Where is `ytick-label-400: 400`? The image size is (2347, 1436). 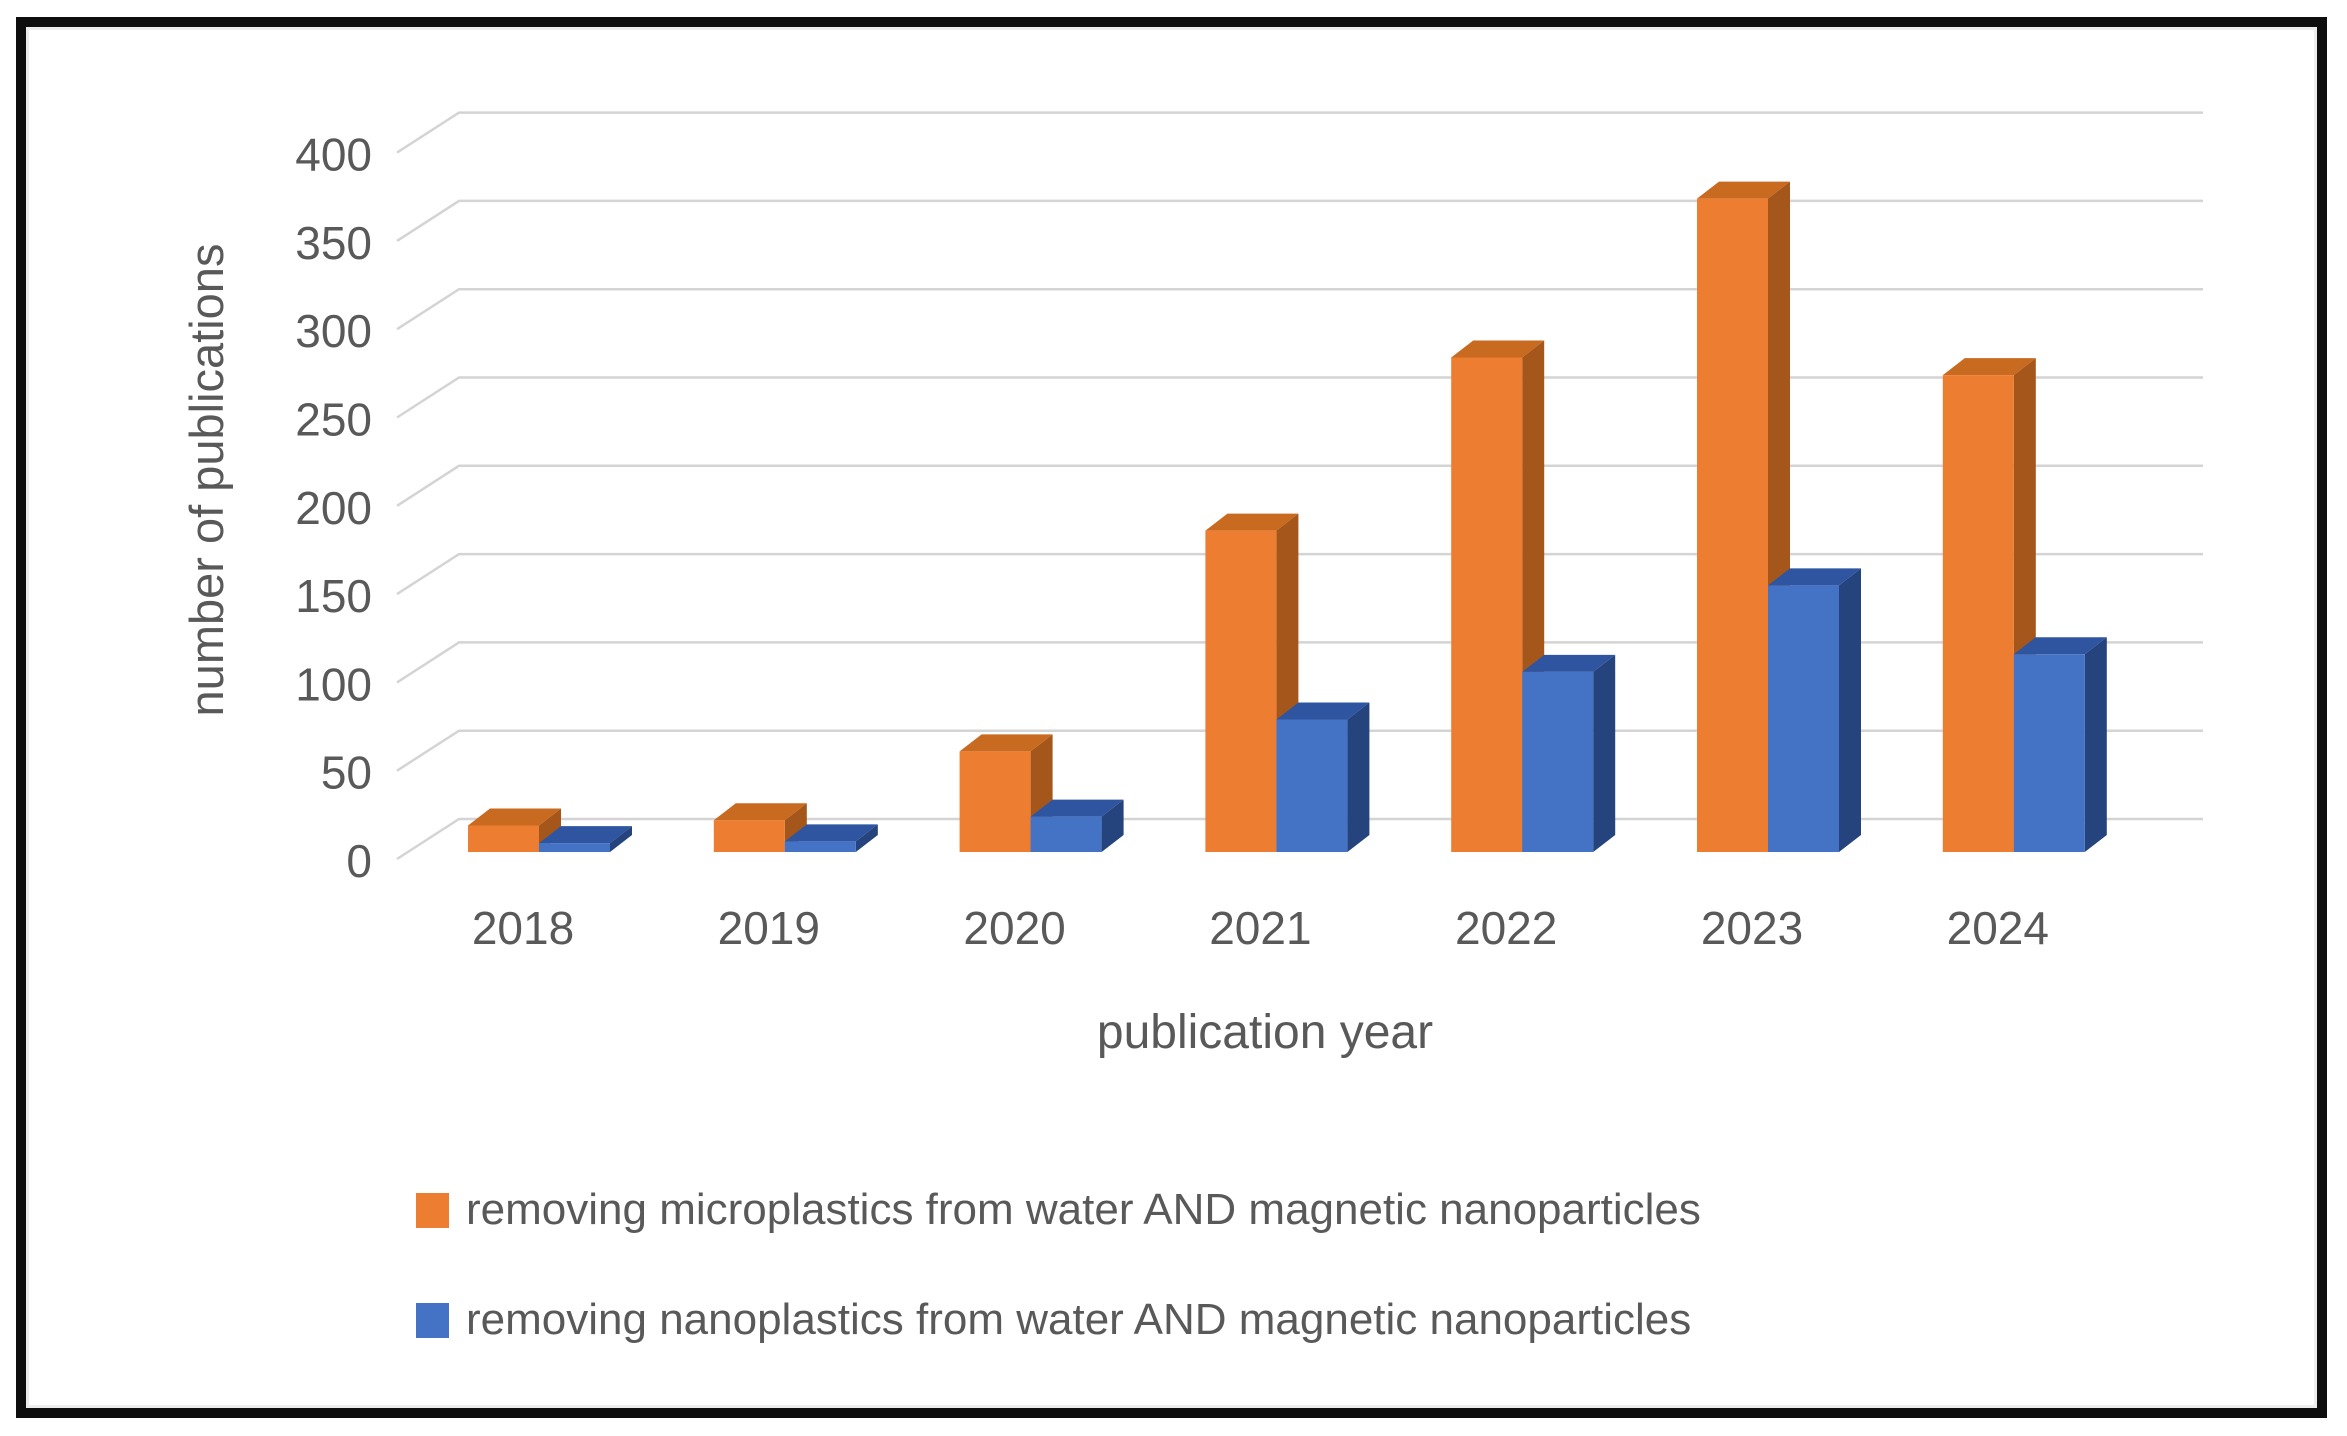 ytick-label-400: 400 is located at coordinates (333, 155).